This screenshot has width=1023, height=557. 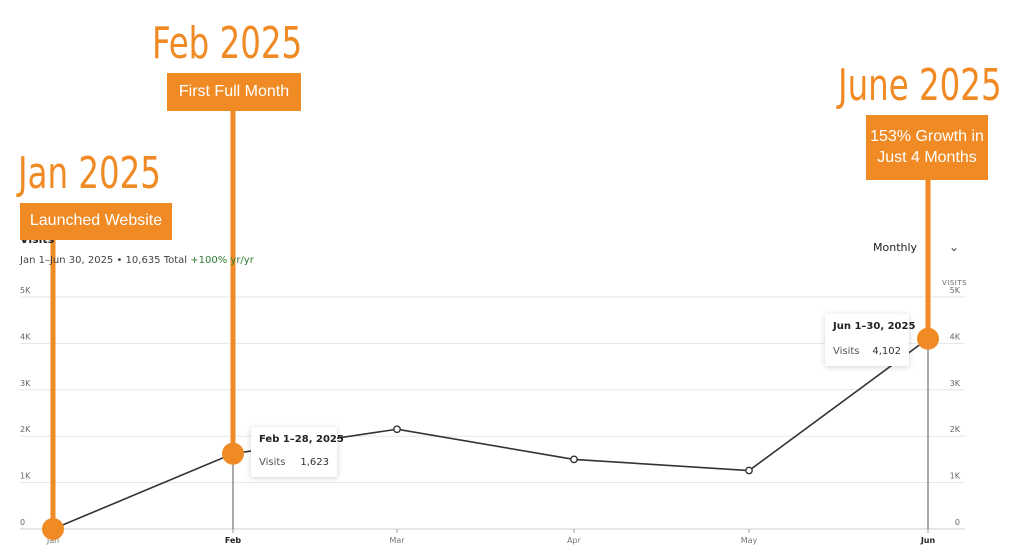 What do you see at coordinates (25, 429) in the screenshot?
I see `y-tick-label-left: 2K` at bounding box center [25, 429].